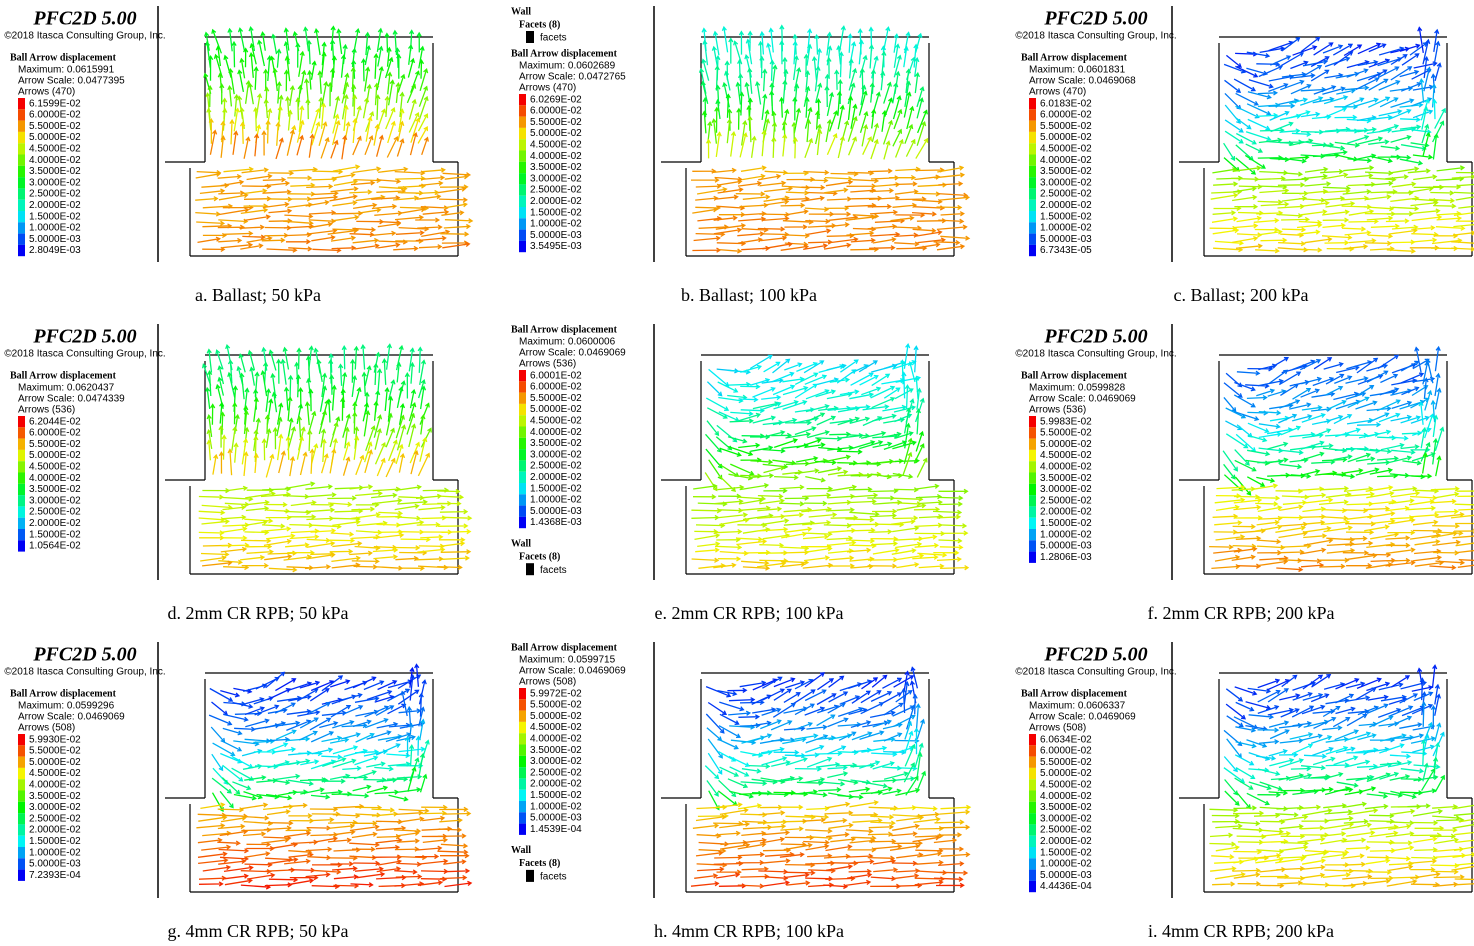 This screenshot has height=946, width=1474. Describe the element at coordinates (567, 660) in the screenshot. I see `legend-maximum: Maximum: 0.0599715` at that location.